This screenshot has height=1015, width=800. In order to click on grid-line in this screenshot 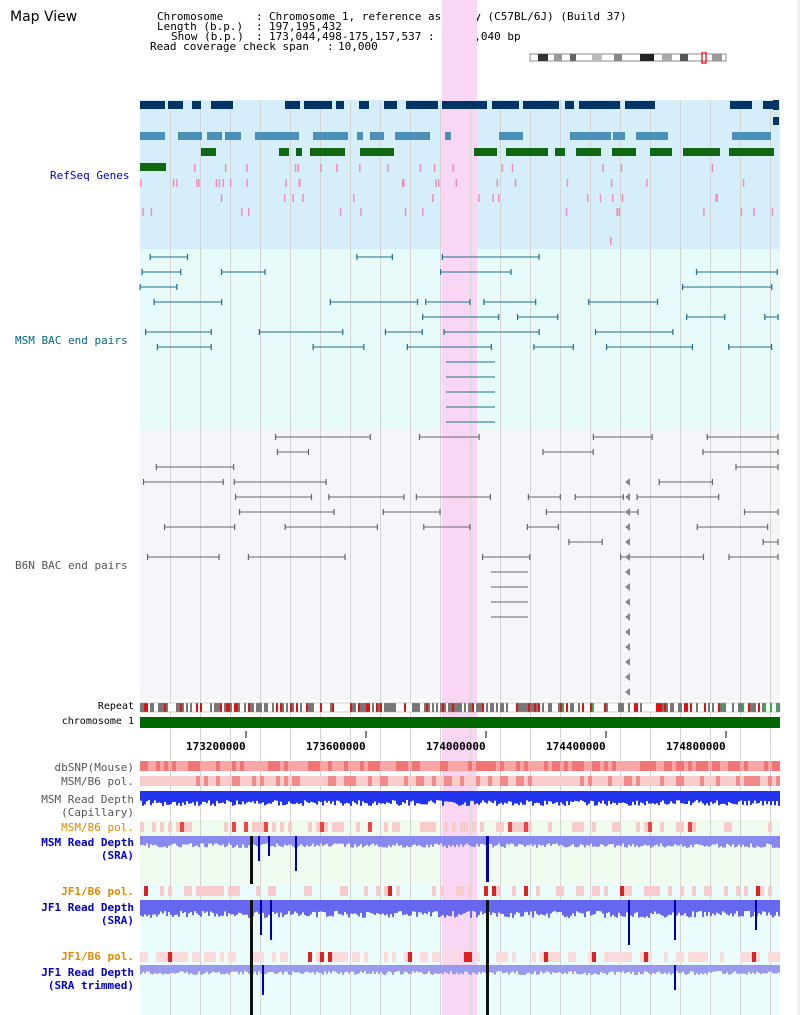, I will do `click(230, 557)`.